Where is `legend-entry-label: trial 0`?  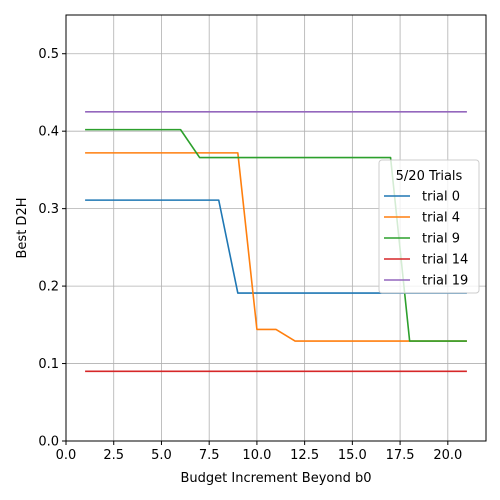 legend-entry-label: trial 0 is located at coordinates (441, 197).